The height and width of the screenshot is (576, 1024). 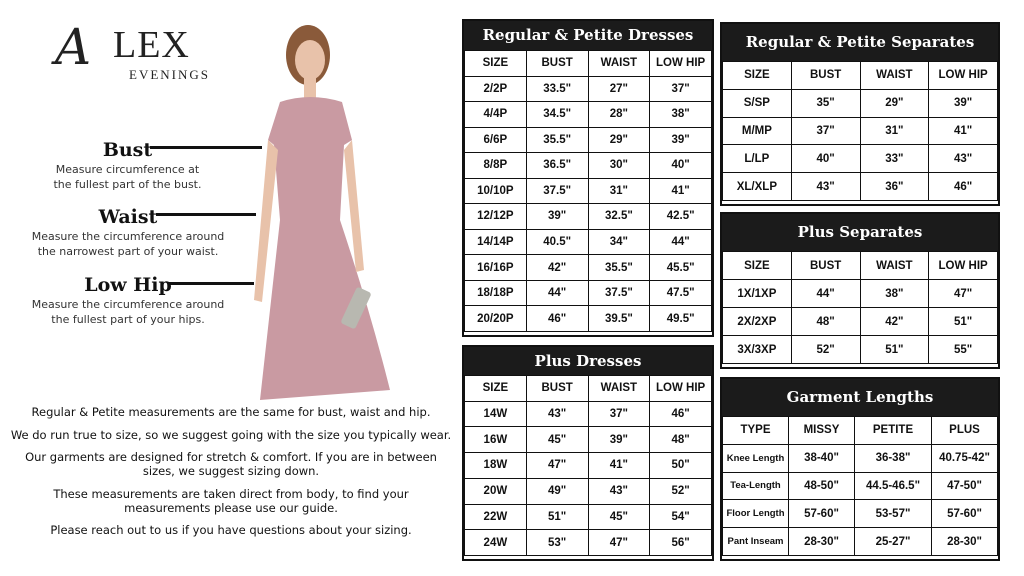 I want to click on table-row: 18/18P 44" 37.5" 47.5", so click(x=588, y=293).